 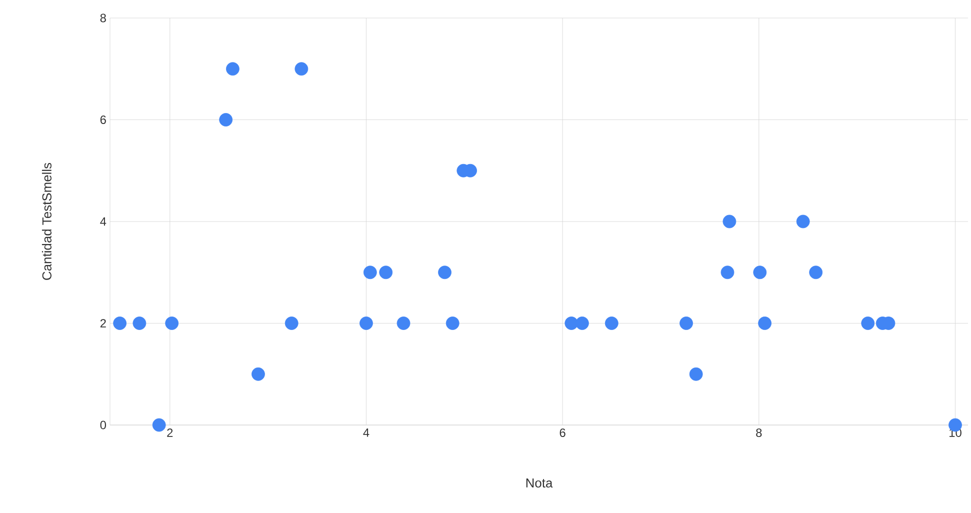 I want to click on x-tick-label: 8, so click(x=759, y=432).